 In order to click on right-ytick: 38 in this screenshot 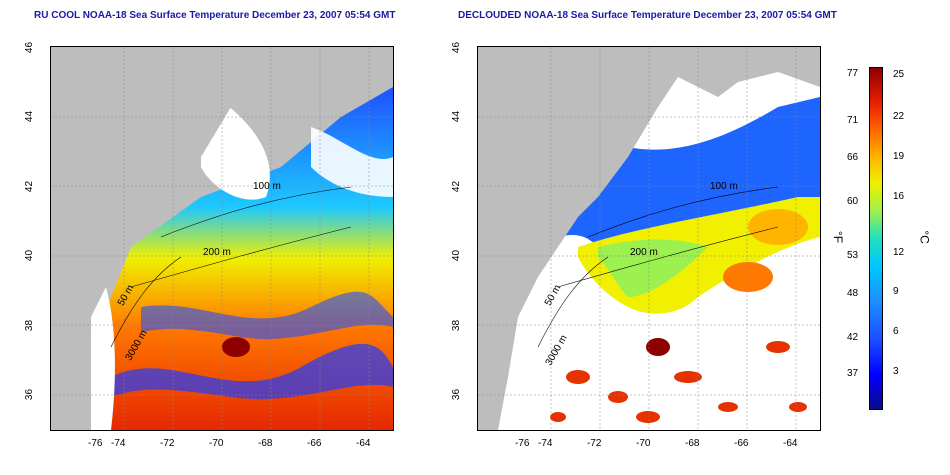, I will do `click(457, 325)`.